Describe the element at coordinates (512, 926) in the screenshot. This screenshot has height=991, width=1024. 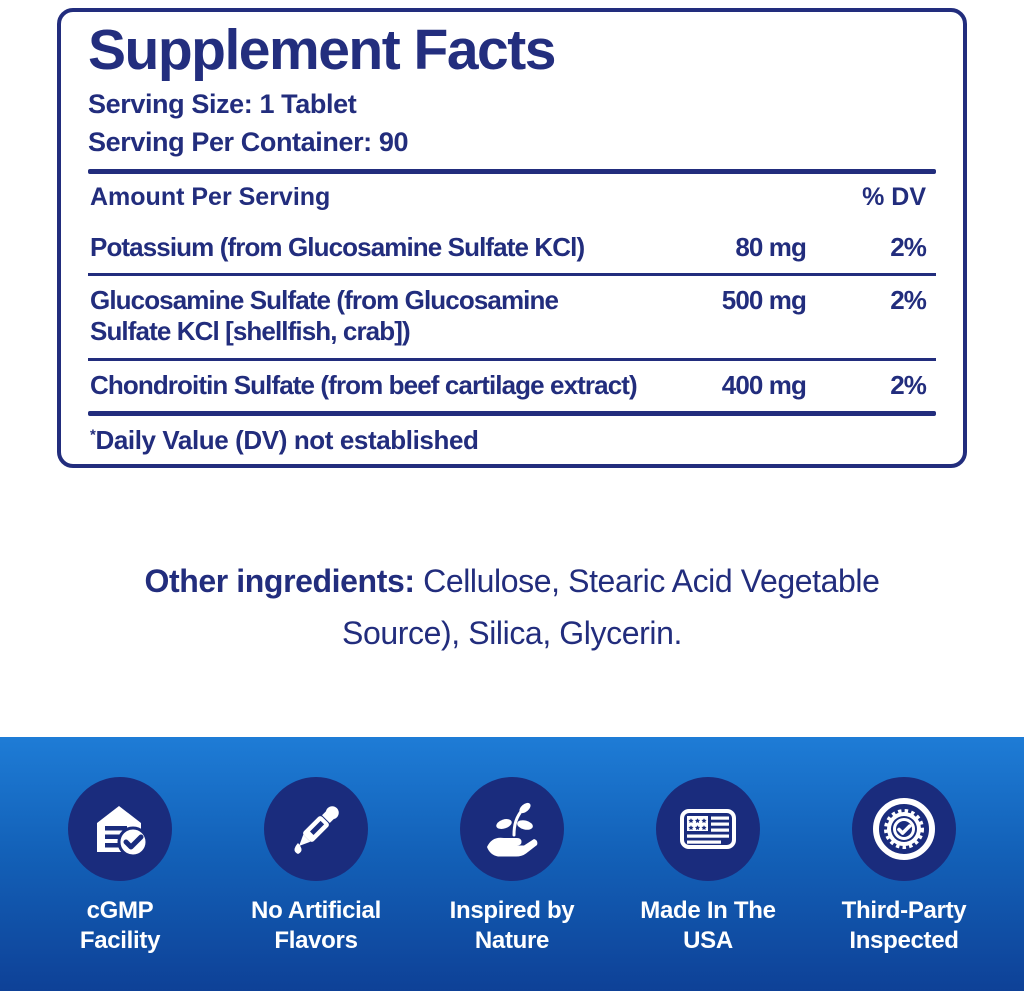
I see `badge-label: Inspired by Nature` at that location.